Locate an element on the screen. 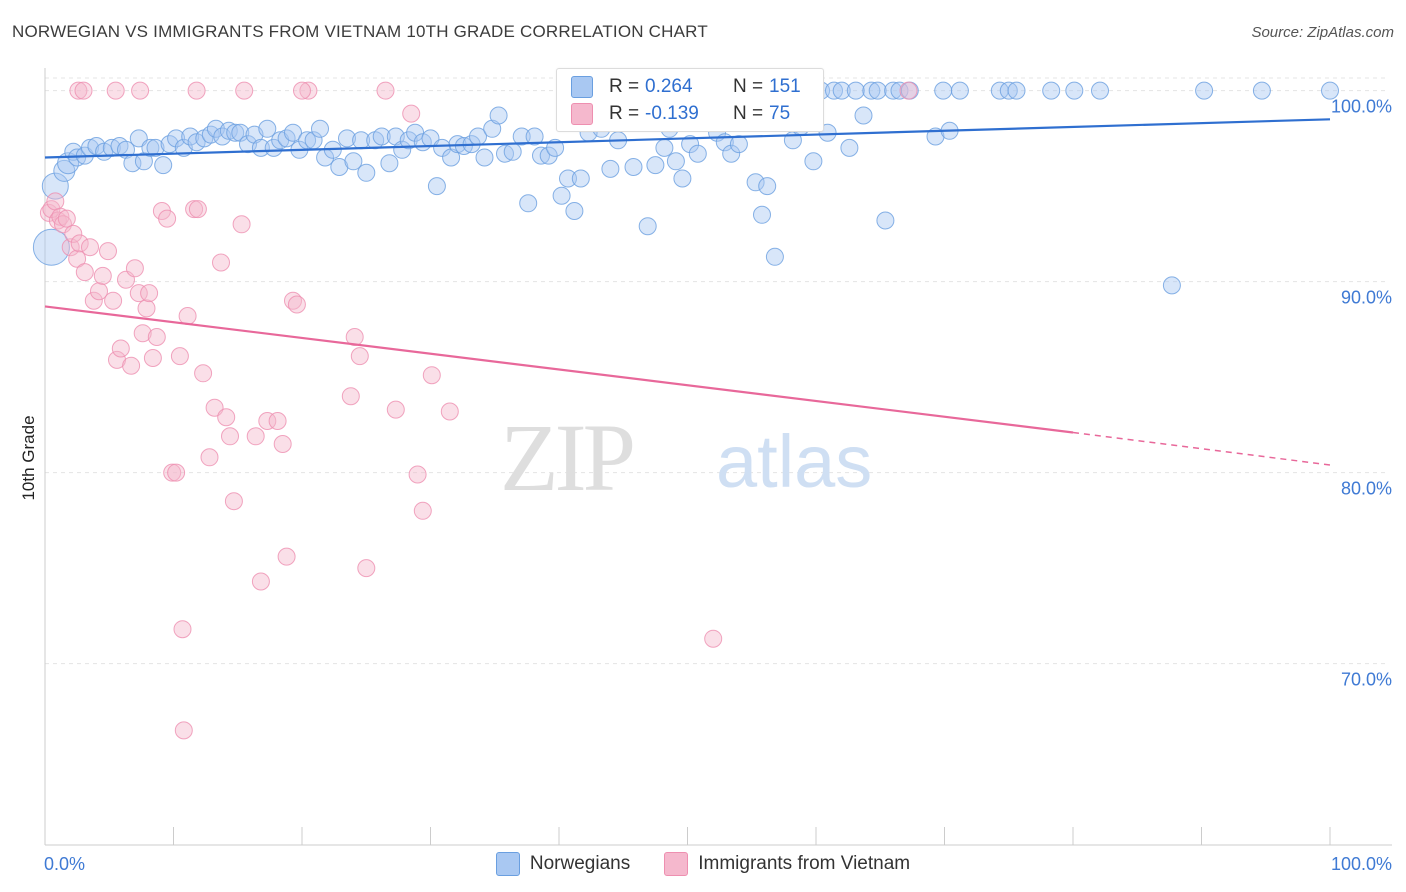 Image resolution: width=1406 pixels, height=892 pixels. source-label: Source: ZipAtlas.com is located at coordinates (1322, 32).